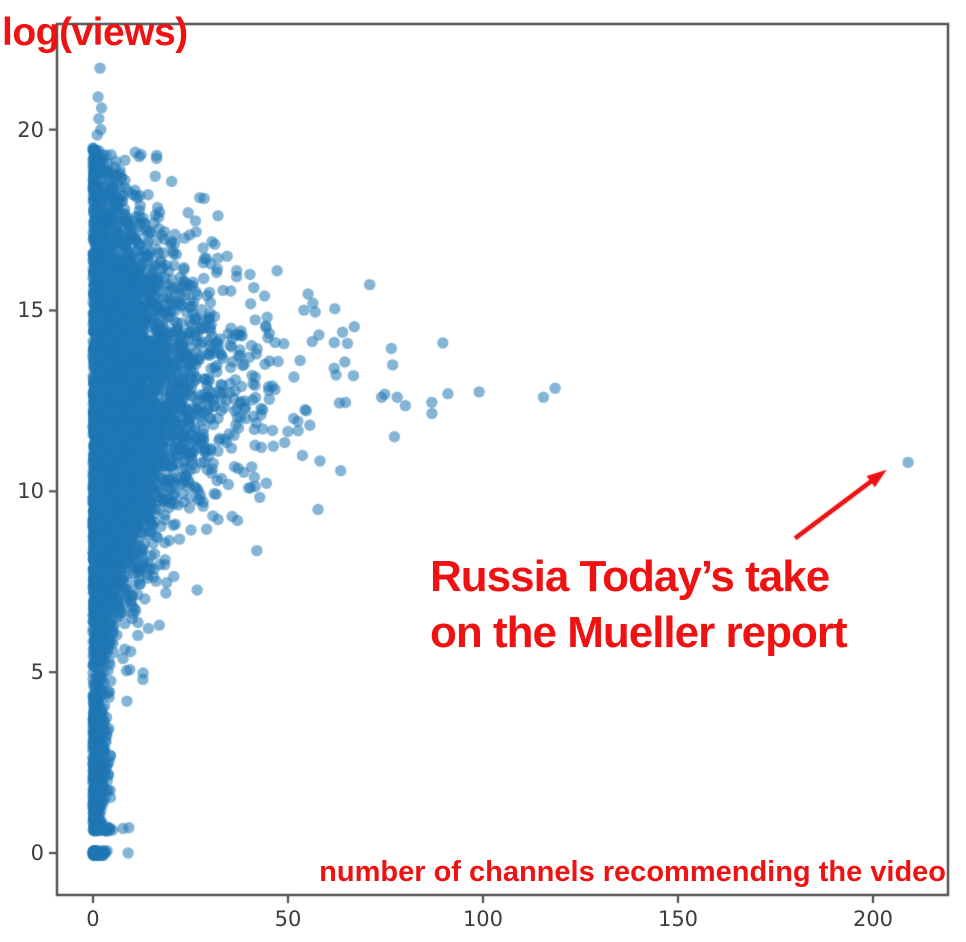  What do you see at coordinates (30, 491) in the screenshot?
I see `y-tick-label: 10` at bounding box center [30, 491].